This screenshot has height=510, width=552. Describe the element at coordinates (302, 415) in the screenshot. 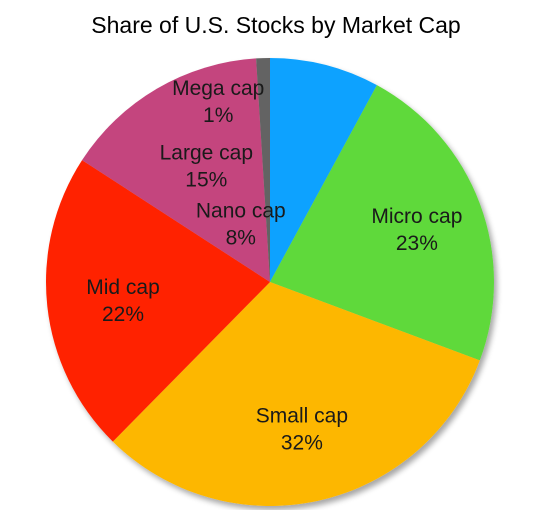

I see `slice-name-label-small-cap: Small cap` at that location.